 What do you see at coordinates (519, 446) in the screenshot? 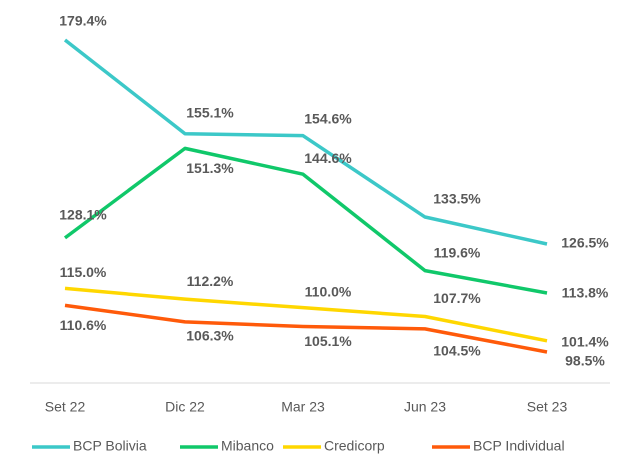
I see `legend-label: BCP Individual` at bounding box center [519, 446].